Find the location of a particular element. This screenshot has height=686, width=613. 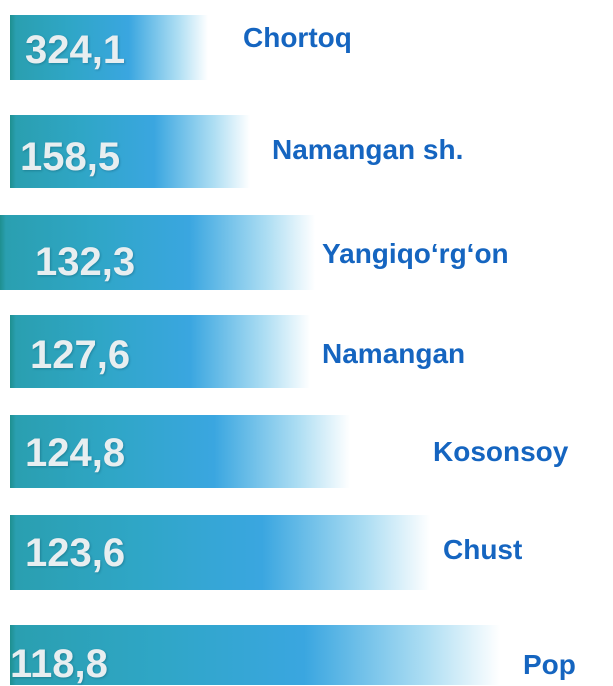

value-label: 127,6 is located at coordinates (80, 355).